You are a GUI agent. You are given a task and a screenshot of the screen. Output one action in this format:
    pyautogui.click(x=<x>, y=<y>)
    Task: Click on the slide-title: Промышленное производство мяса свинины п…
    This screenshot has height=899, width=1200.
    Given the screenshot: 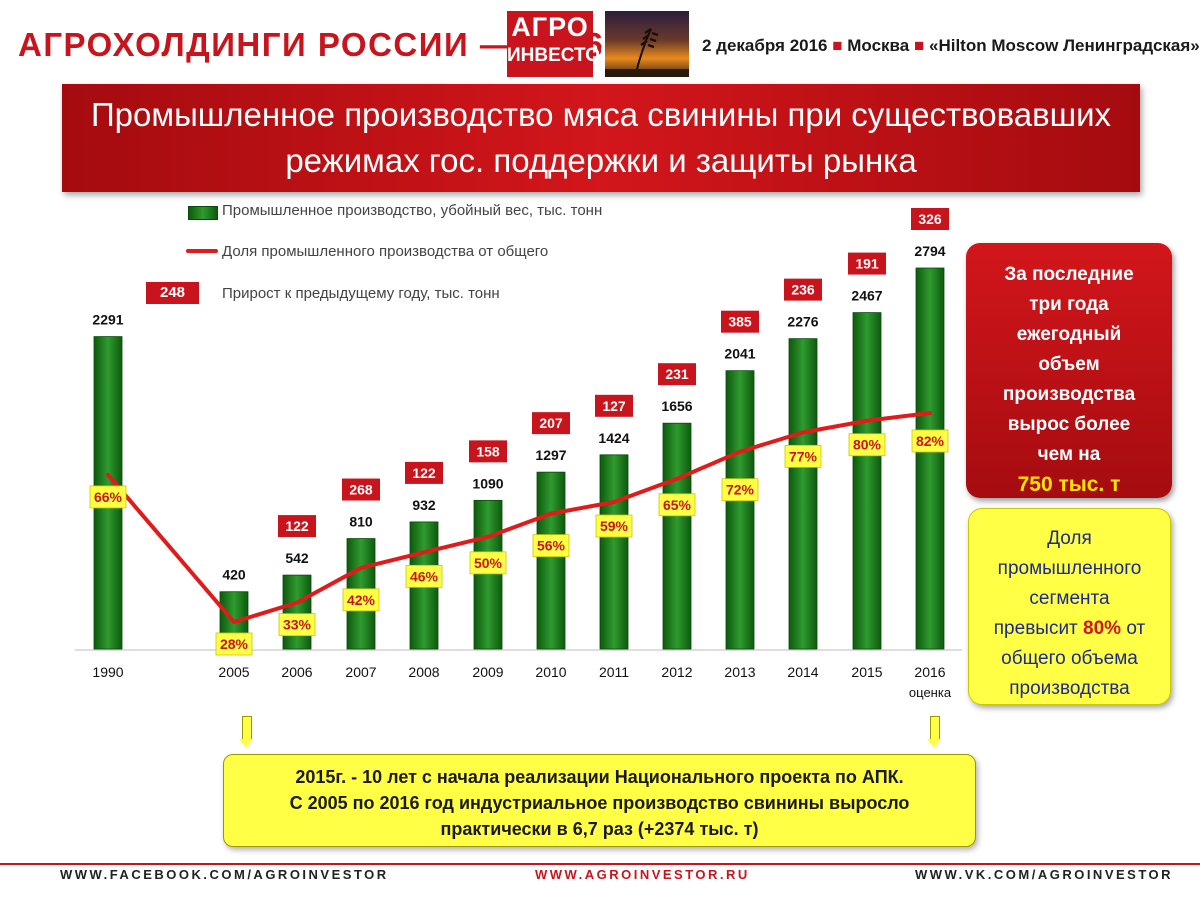 What is the action you would take?
    pyautogui.click(x=601, y=138)
    